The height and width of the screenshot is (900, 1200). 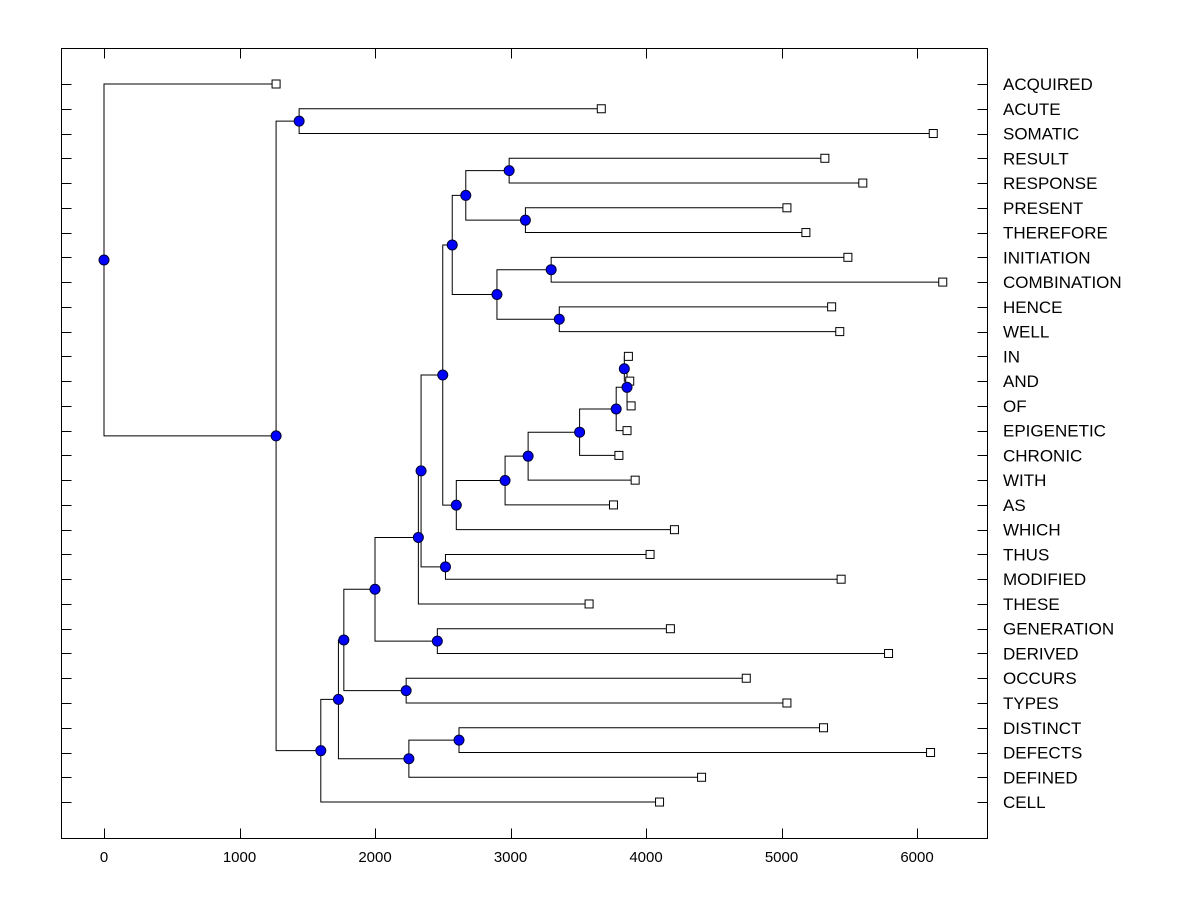 What do you see at coordinates (1054, 431) in the screenshot?
I see `leaf-label: EPIGENETIC` at bounding box center [1054, 431].